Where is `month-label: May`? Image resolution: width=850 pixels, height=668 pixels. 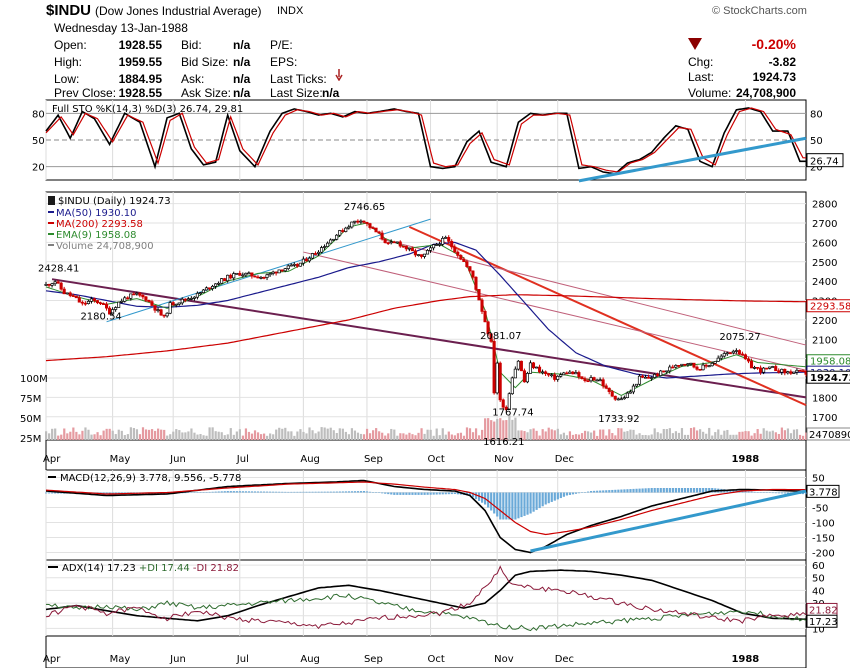
month-label: May is located at coordinates (120, 459).